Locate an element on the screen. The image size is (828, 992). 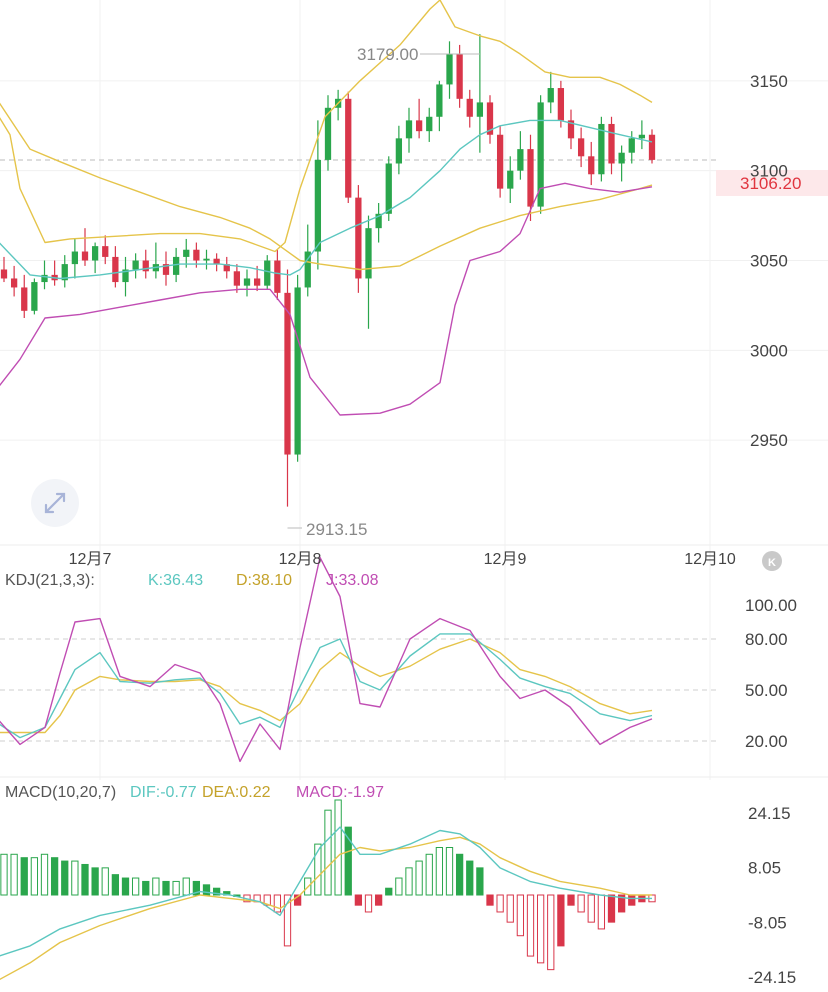
kdj-y-tick-label: 100.00 is located at coordinates (771, 605).